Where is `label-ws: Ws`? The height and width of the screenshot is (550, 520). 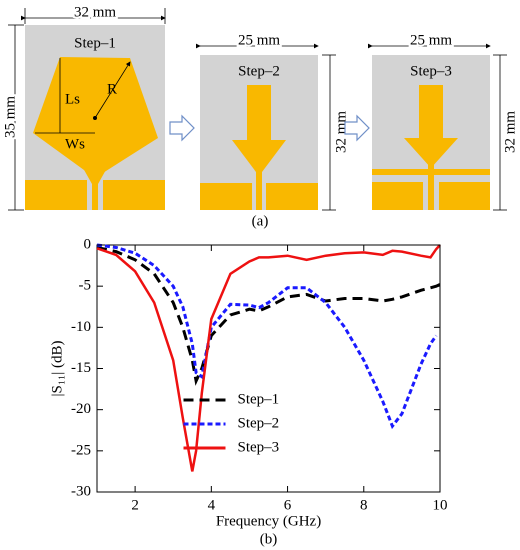
label-ws: Ws is located at coordinates (75, 144).